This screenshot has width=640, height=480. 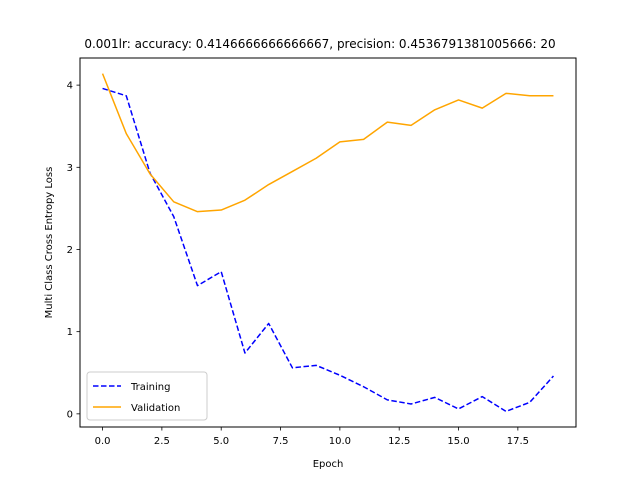 I want to click on legend: Training Validation, so click(x=147, y=396).